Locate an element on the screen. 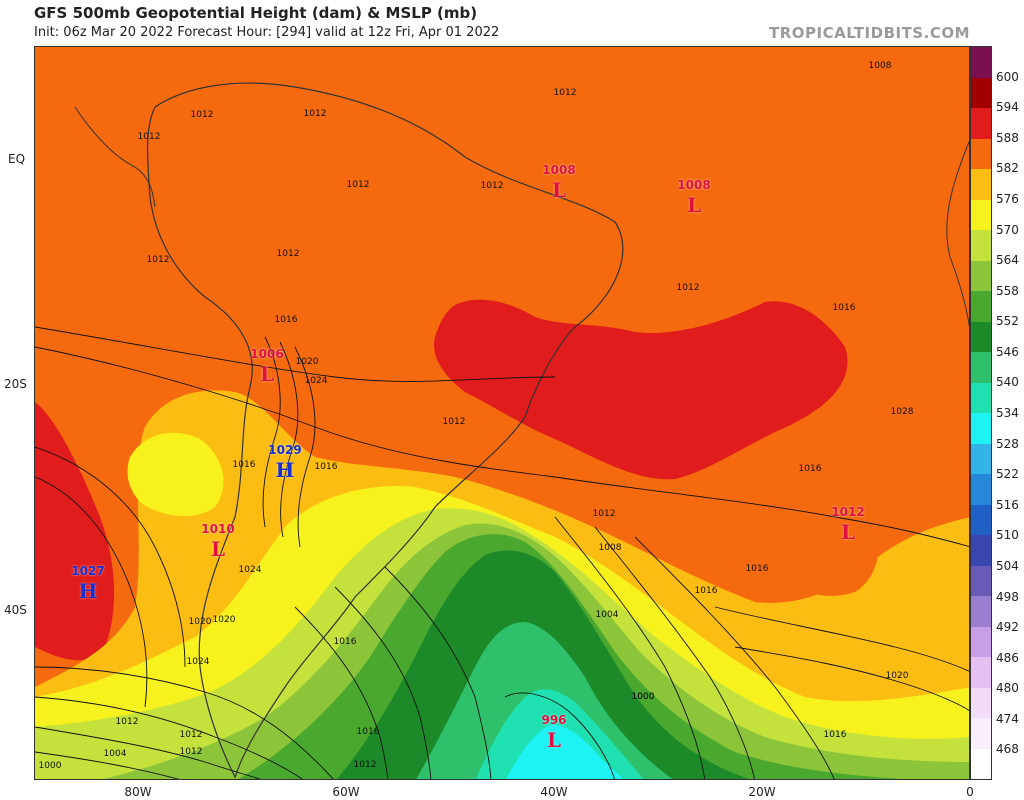 The height and width of the screenshot is (800, 1024). colorbar-label: 510 is located at coordinates (1007, 535).